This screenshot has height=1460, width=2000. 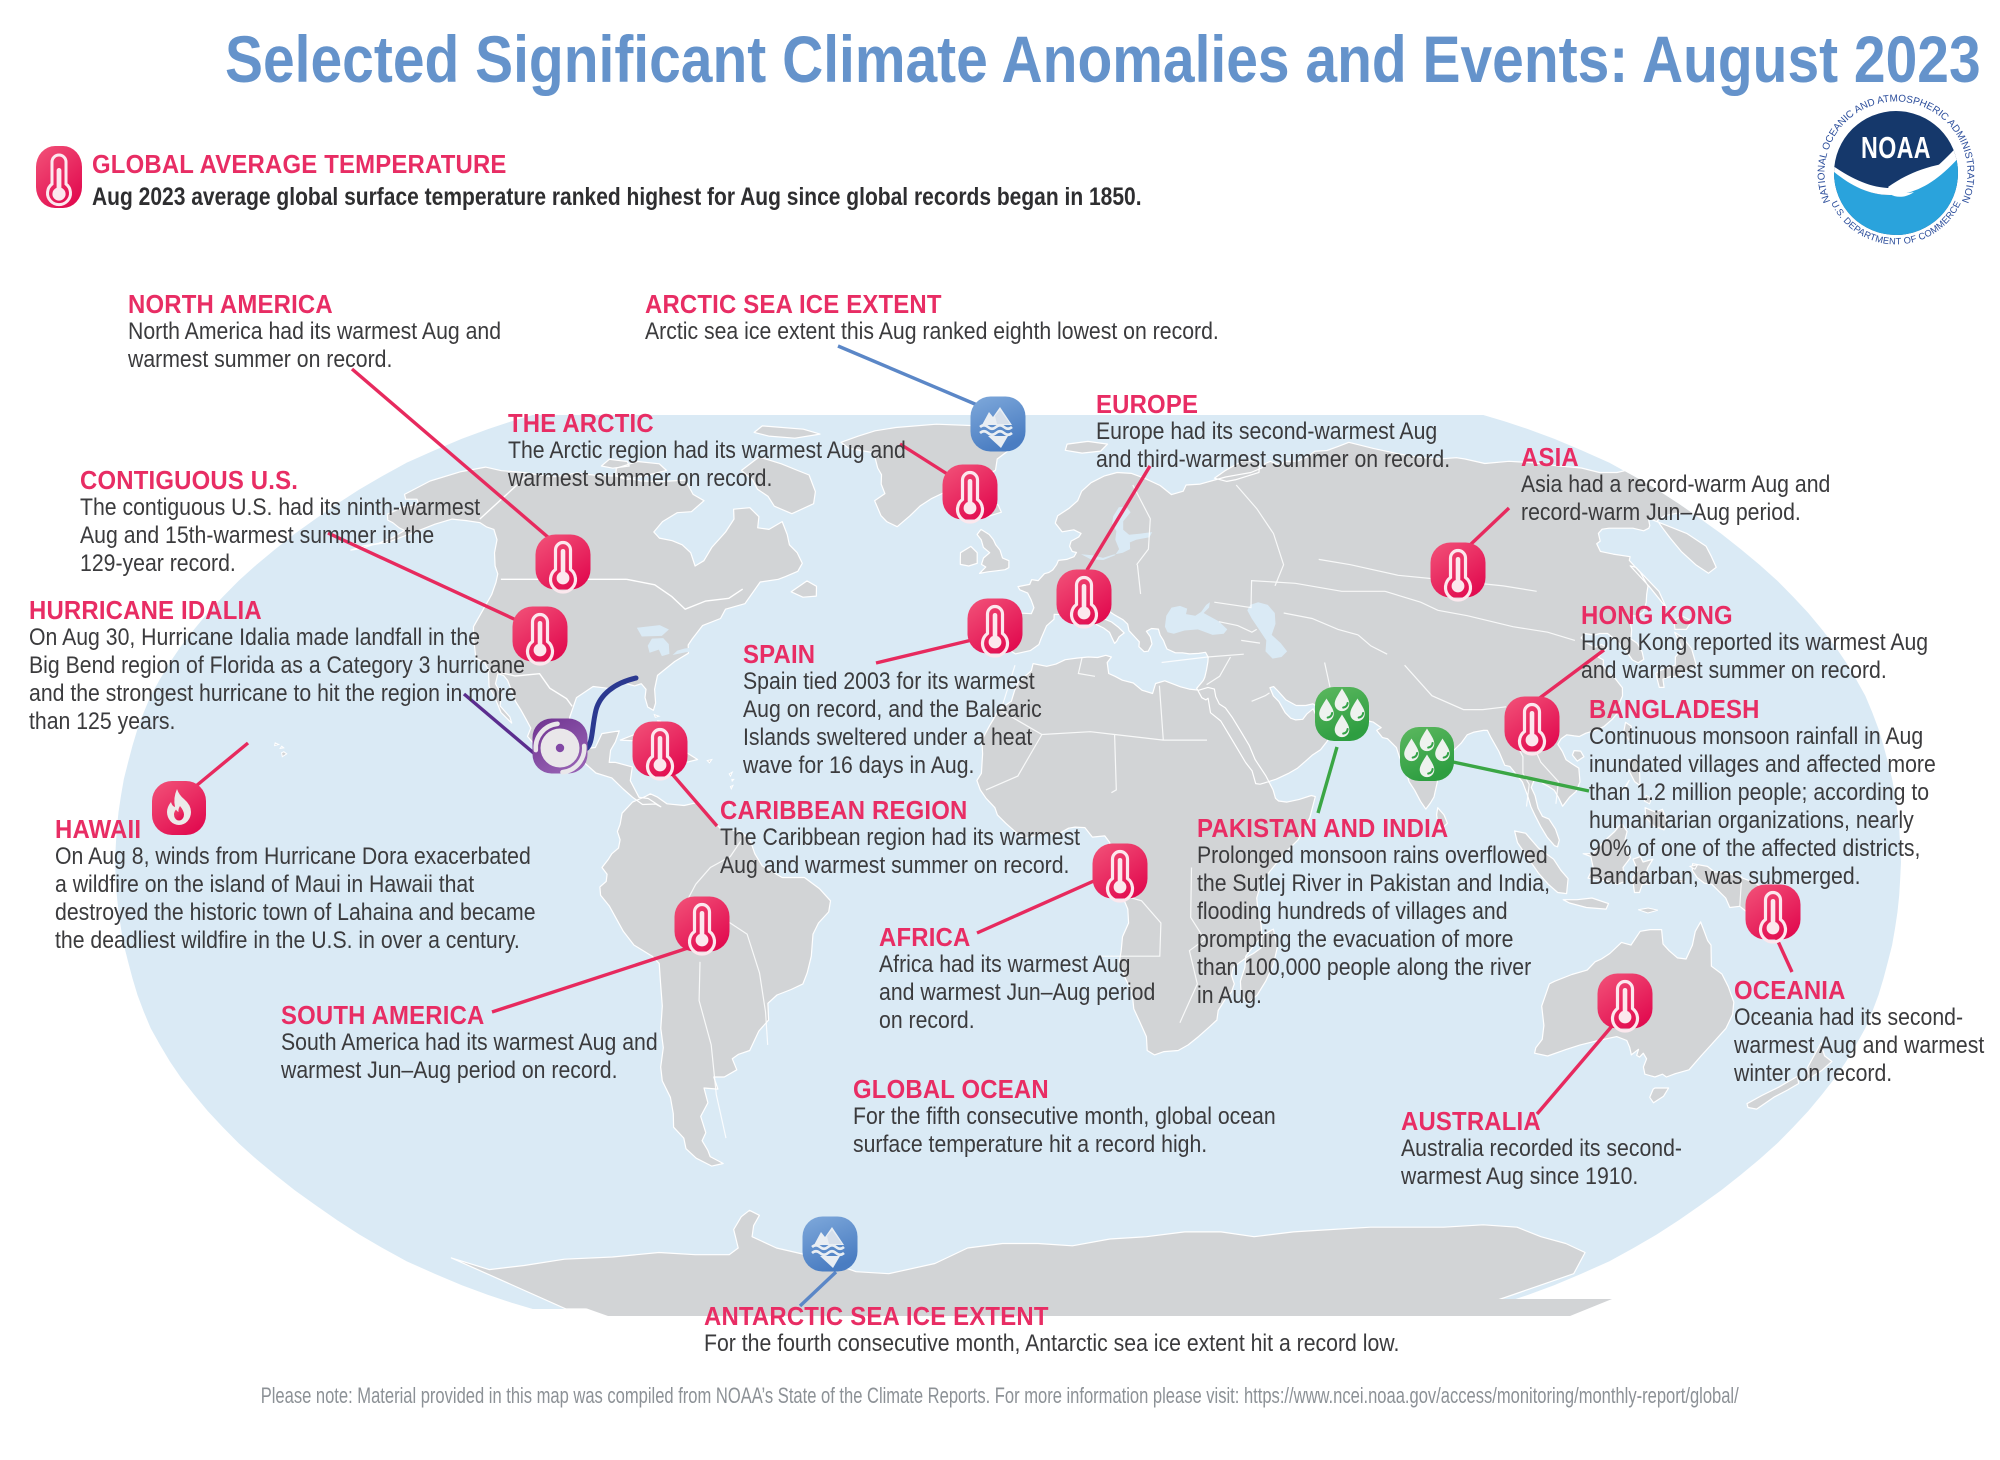 I want to click on svg-text: NOAA, so click(x=1896, y=147).